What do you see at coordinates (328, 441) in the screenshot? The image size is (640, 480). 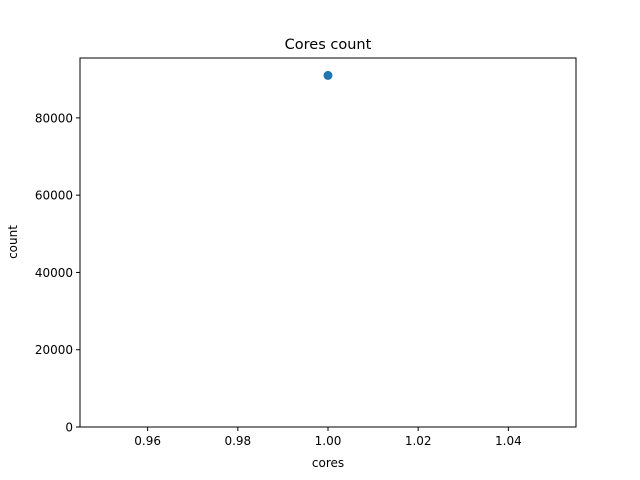 I see `x-tick-label: 1.00` at bounding box center [328, 441].